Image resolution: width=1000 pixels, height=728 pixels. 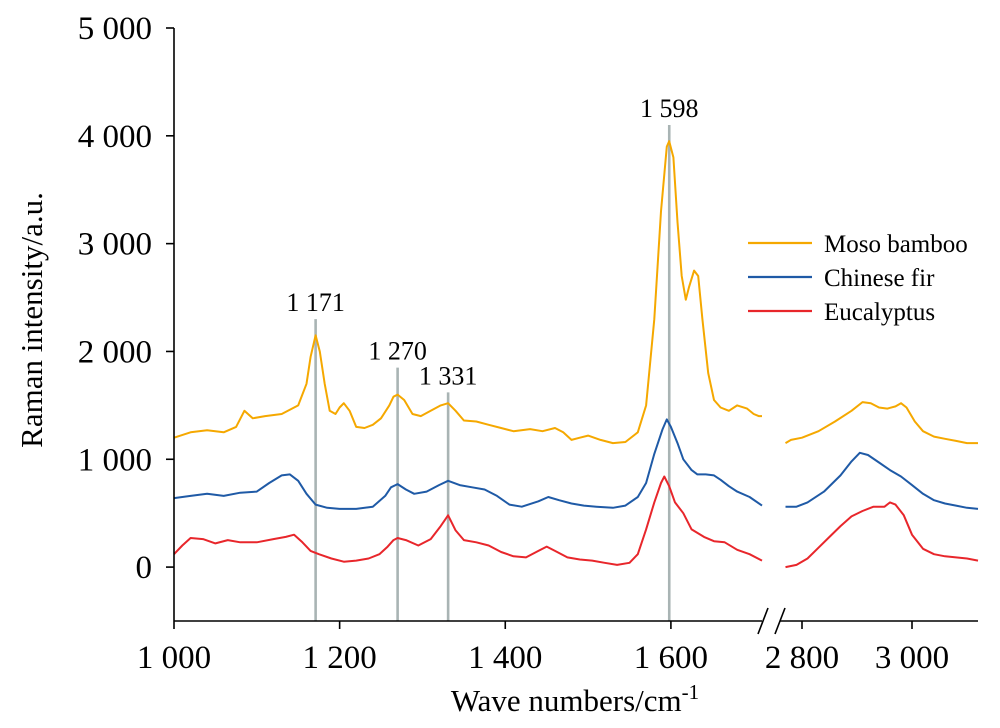 What do you see at coordinates (912, 658) in the screenshot?
I see `x-tick-label: 3 000` at bounding box center [912, 658].